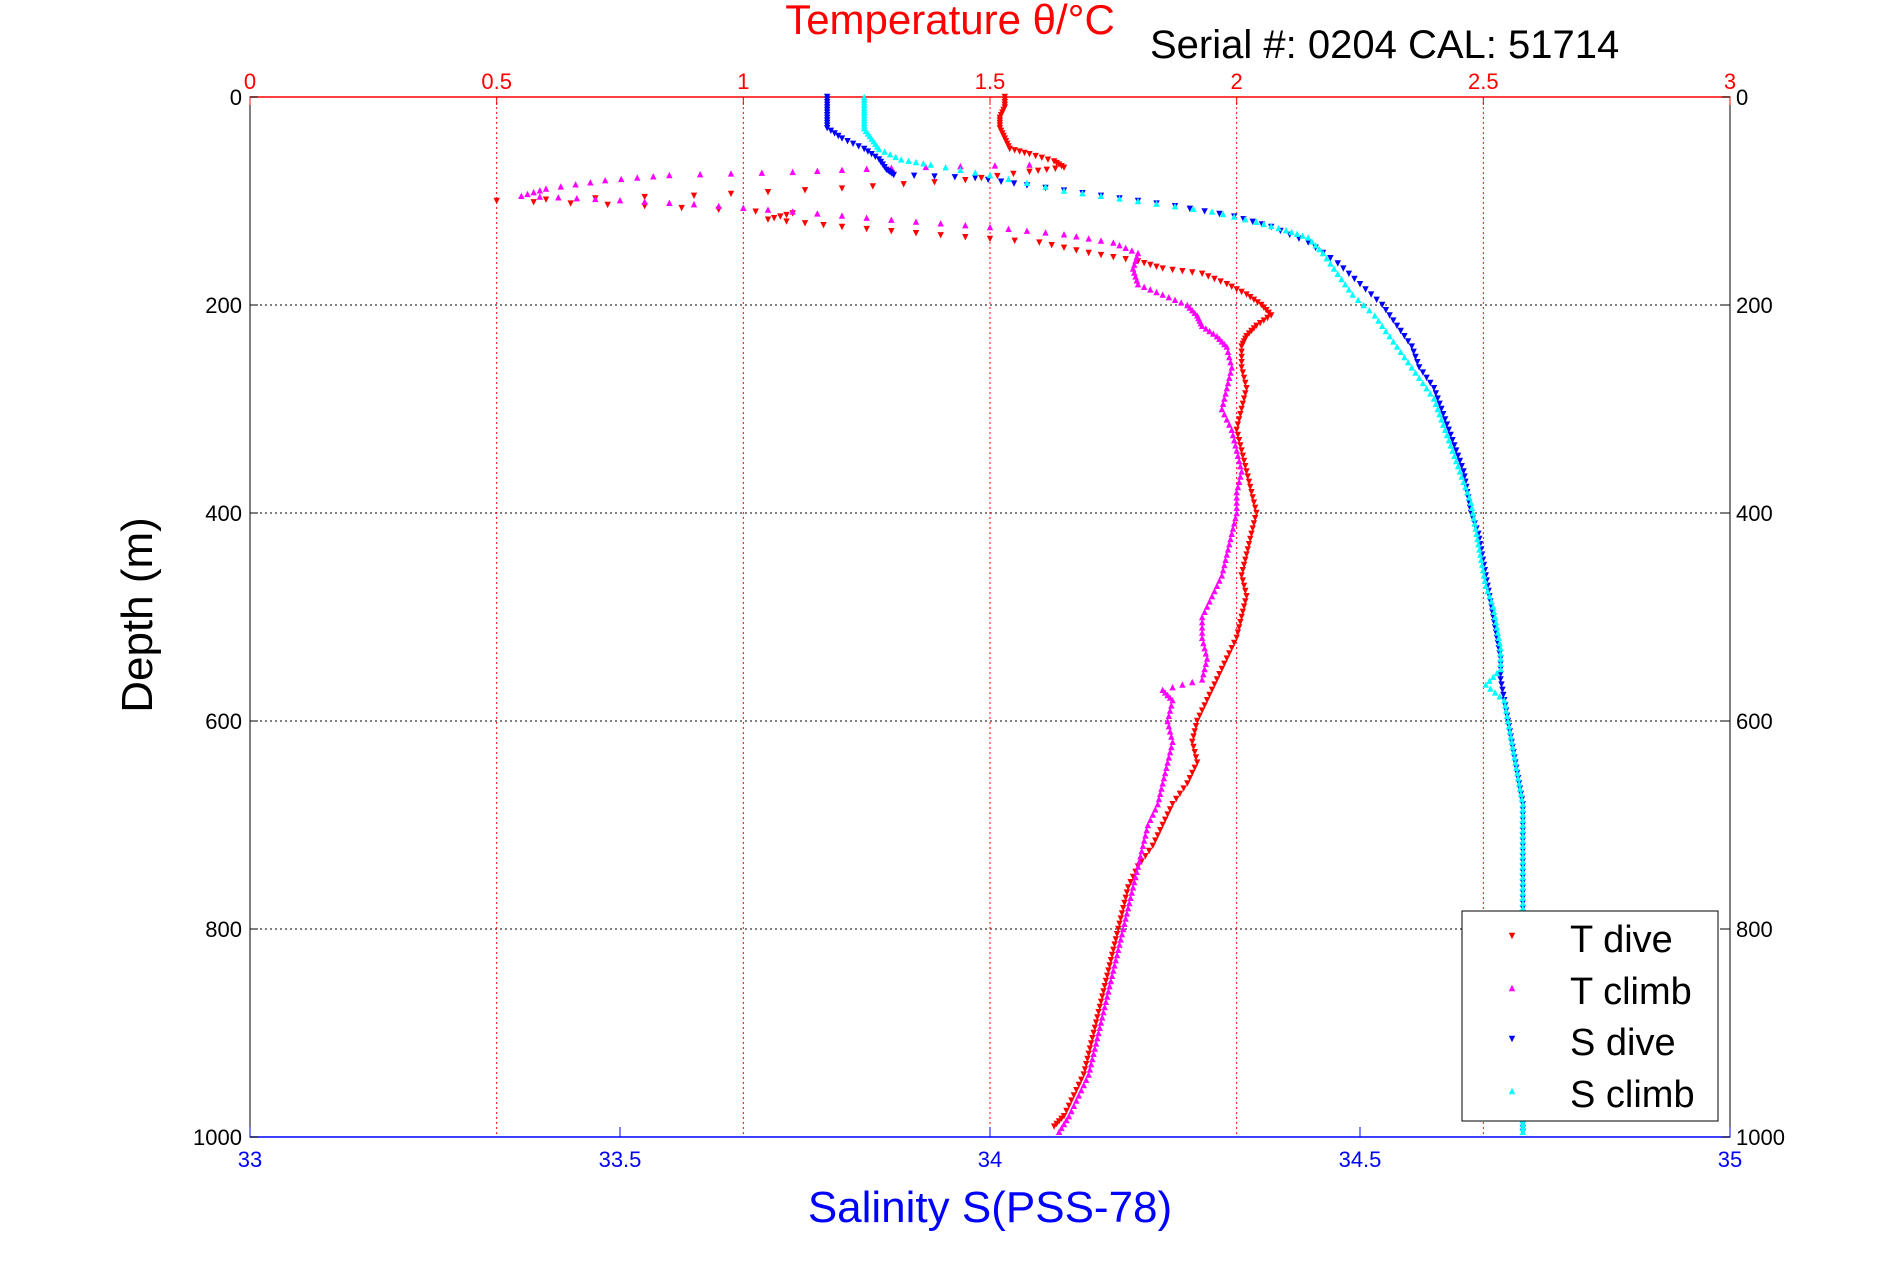 This screenshot has width=1891, height=1267. What do you see at coordinates (1623, 1043) in the screenshot?
I see `legend-label-s-dive: S dive` at bounding box center [1623, 1043].